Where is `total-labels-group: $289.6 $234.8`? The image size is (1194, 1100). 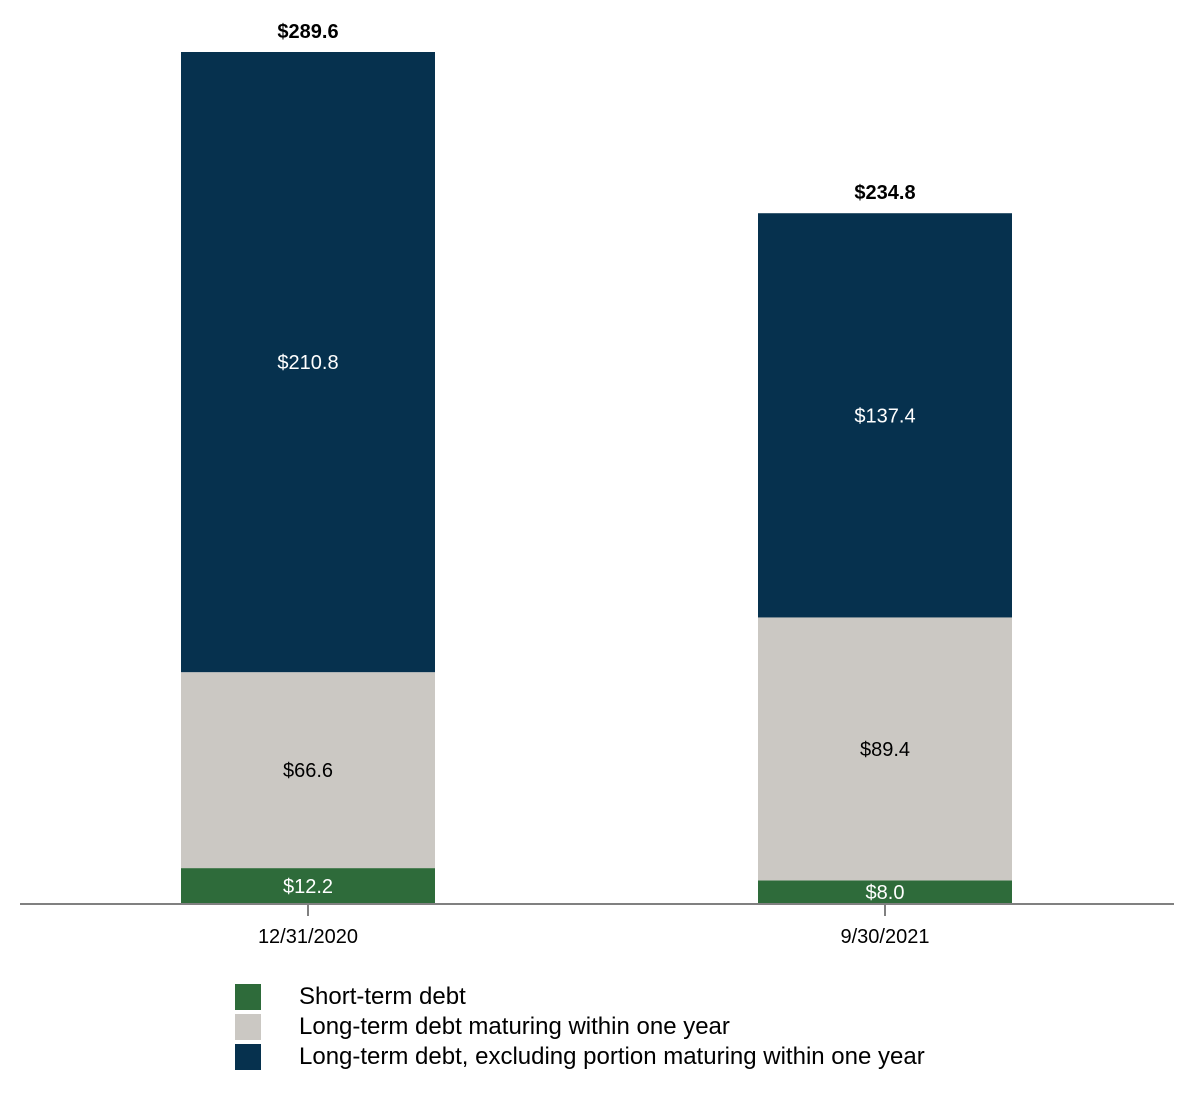
total-labels-group: $289.6 $234.8 is located at coordinates (596, 112).